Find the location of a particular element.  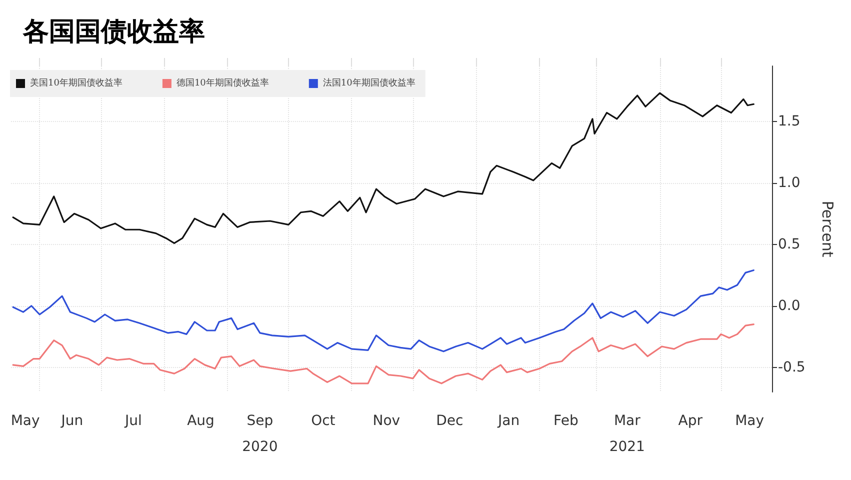

line-series is located at coordinates (383, 354).